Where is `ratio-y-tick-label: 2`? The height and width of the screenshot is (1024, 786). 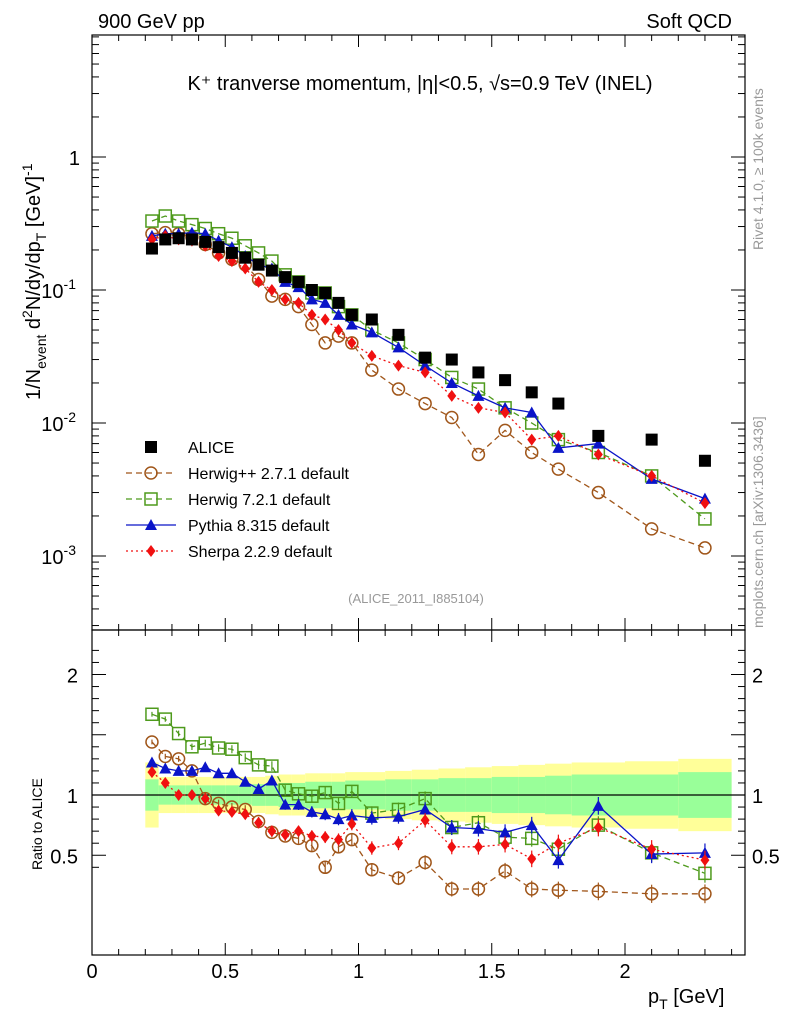
ratio-y-tick-label: 2 is located at coordinates (72, 677).